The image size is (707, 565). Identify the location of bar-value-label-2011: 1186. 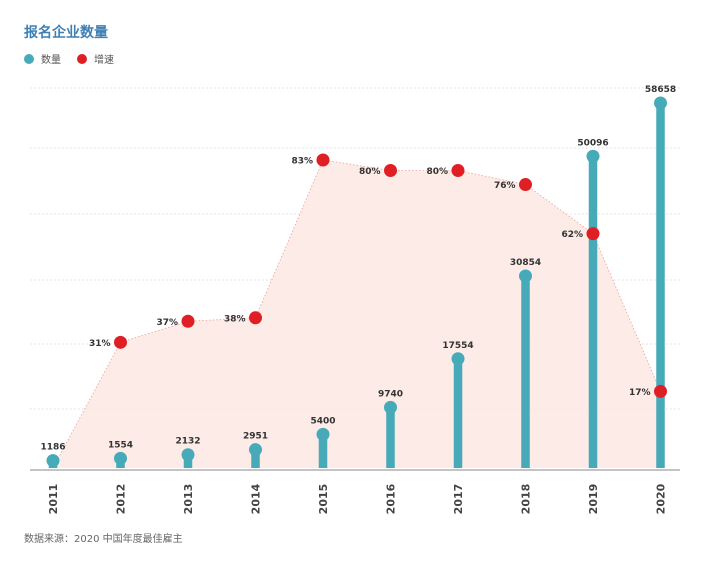
(52, 448).